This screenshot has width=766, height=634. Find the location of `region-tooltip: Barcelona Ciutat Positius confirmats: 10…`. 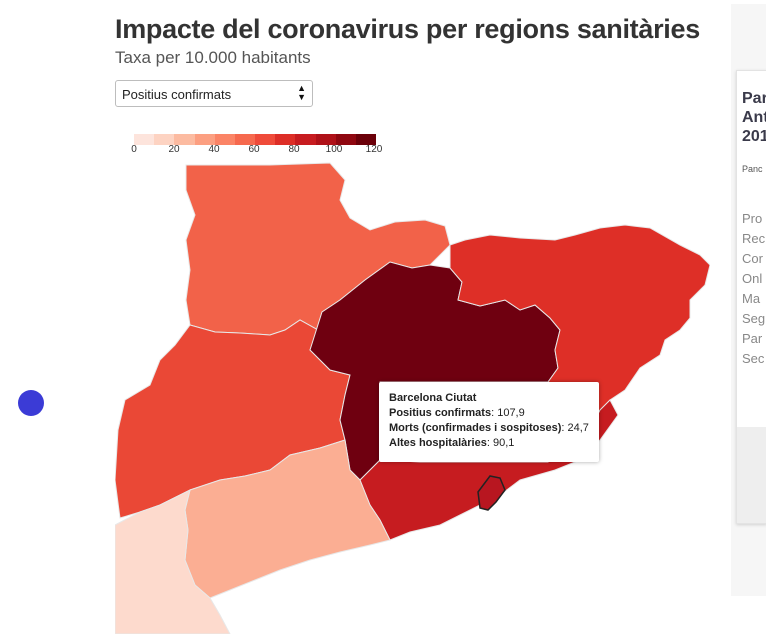

region-tooltip: Barcelona Ciutat Positius confirmats: 10… is located at coordinates (489, 422).